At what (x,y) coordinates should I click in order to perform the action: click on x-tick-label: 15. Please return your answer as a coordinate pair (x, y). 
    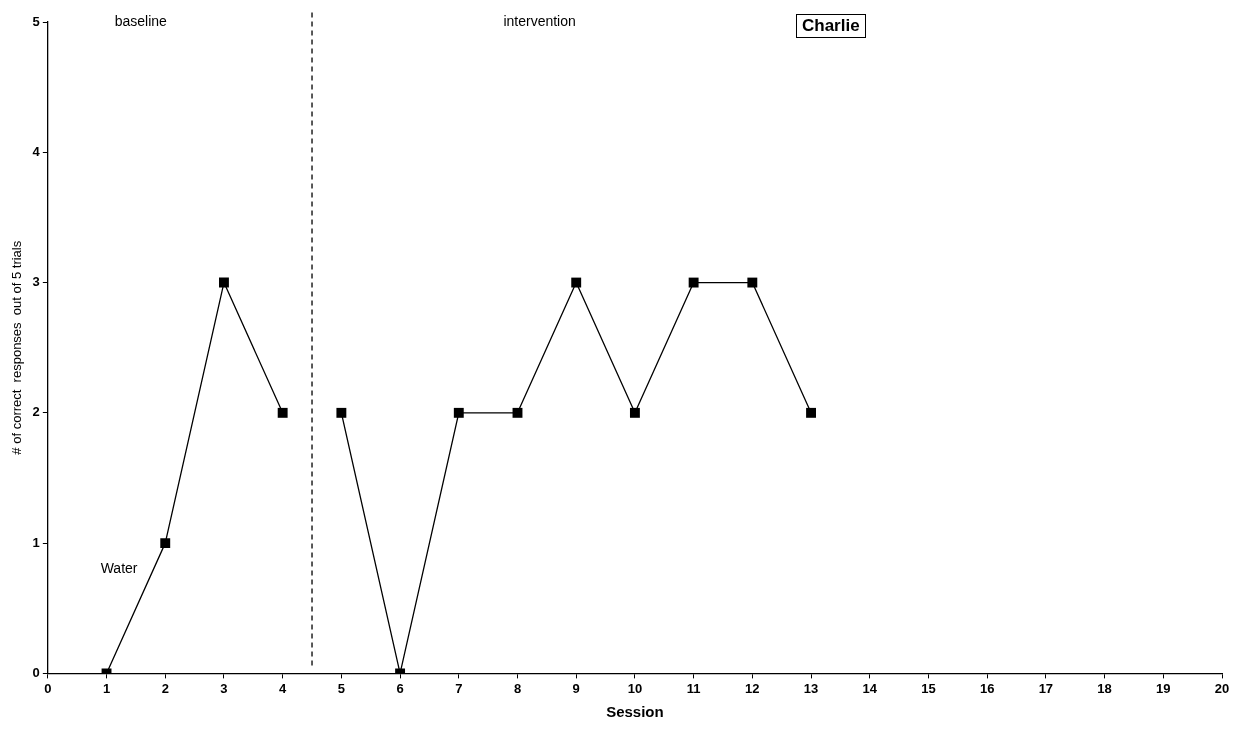
    Looking at the image, I should click on (928, 688).